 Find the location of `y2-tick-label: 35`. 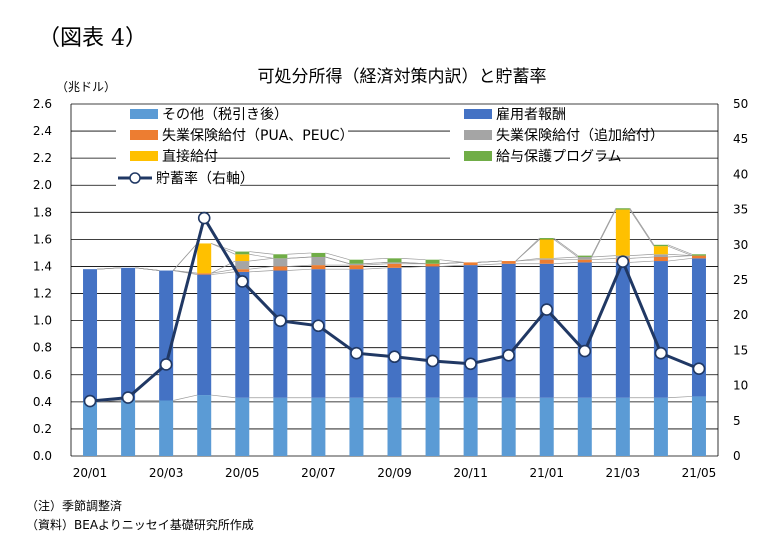

y2-tick-label: 35 is located at coordinates (740, 210).